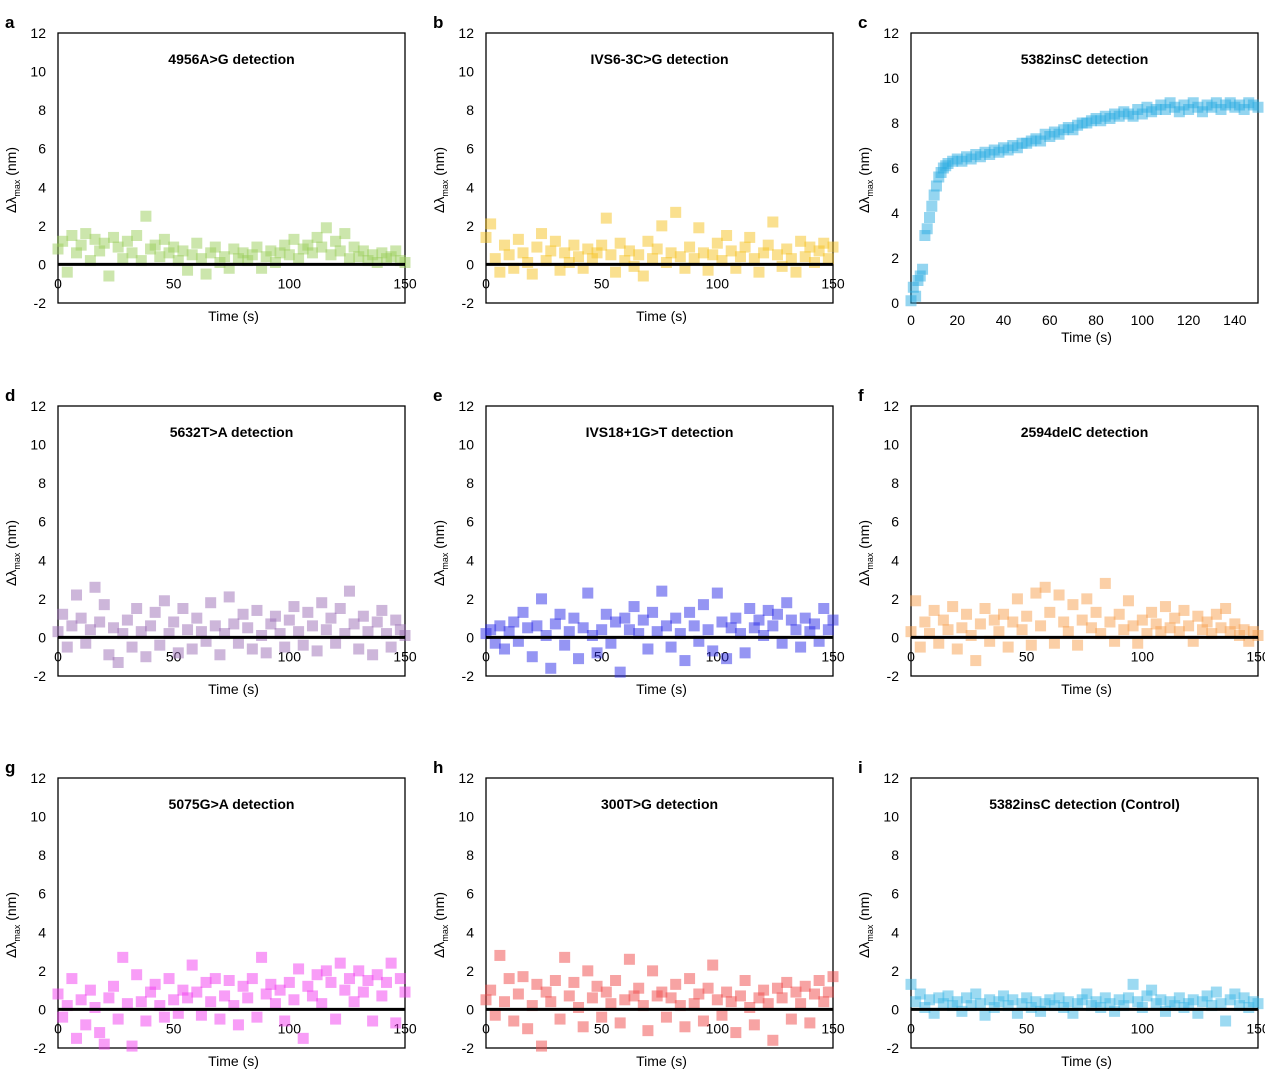  What do you see at coordinates (38, 72) in the screenshot?
I see `y-tick-label: 10` at bounding box center [38, 72].